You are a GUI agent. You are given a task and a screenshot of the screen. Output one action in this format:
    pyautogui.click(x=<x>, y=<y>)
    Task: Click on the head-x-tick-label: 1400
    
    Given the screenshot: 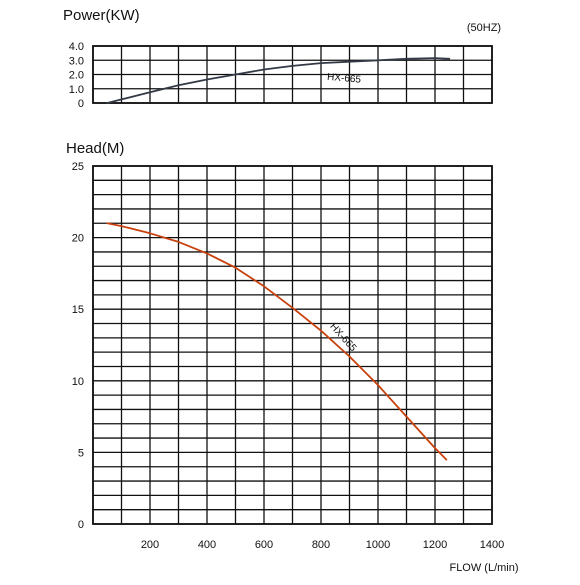 What is the action you would take?
    pyautogui.click(x=492, y=545)
    